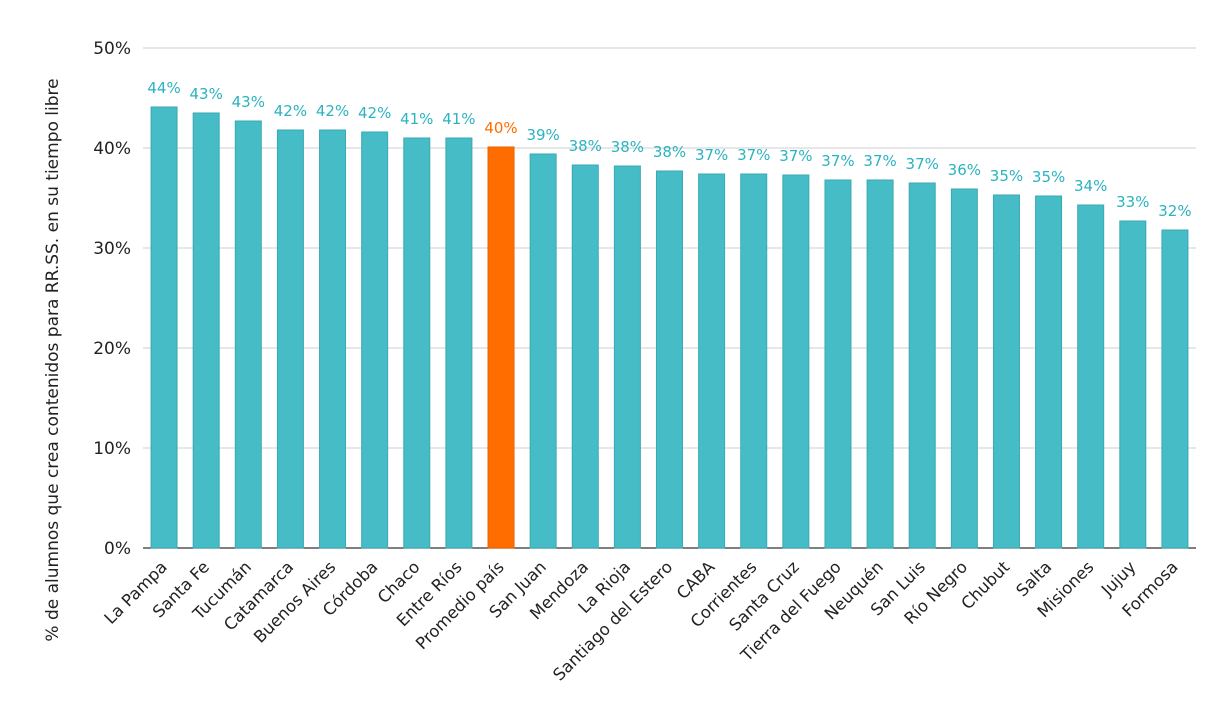  What do you see at coordinates (112, 449) in the screenshot?
I see `y-tick-label: 10%` at bounding box center [112, 449].